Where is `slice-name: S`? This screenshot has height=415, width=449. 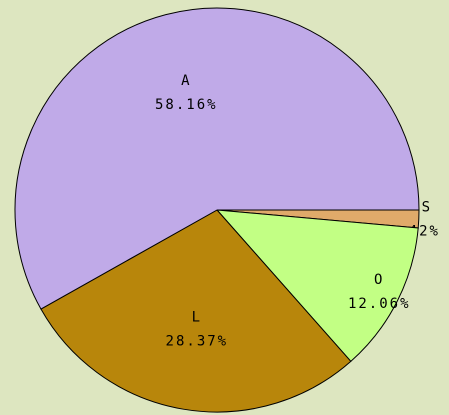
slice-name: S is located at coordinates (427, 207).